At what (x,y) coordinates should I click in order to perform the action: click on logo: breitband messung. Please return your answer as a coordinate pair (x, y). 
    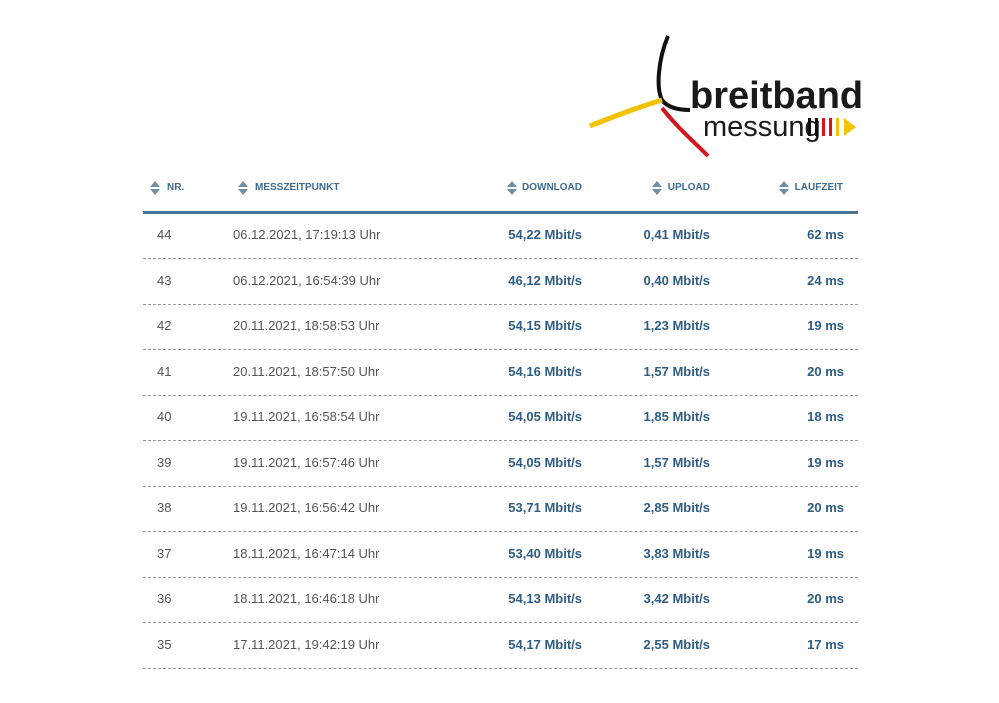
    Looking at the image, I should click on (726, 96).